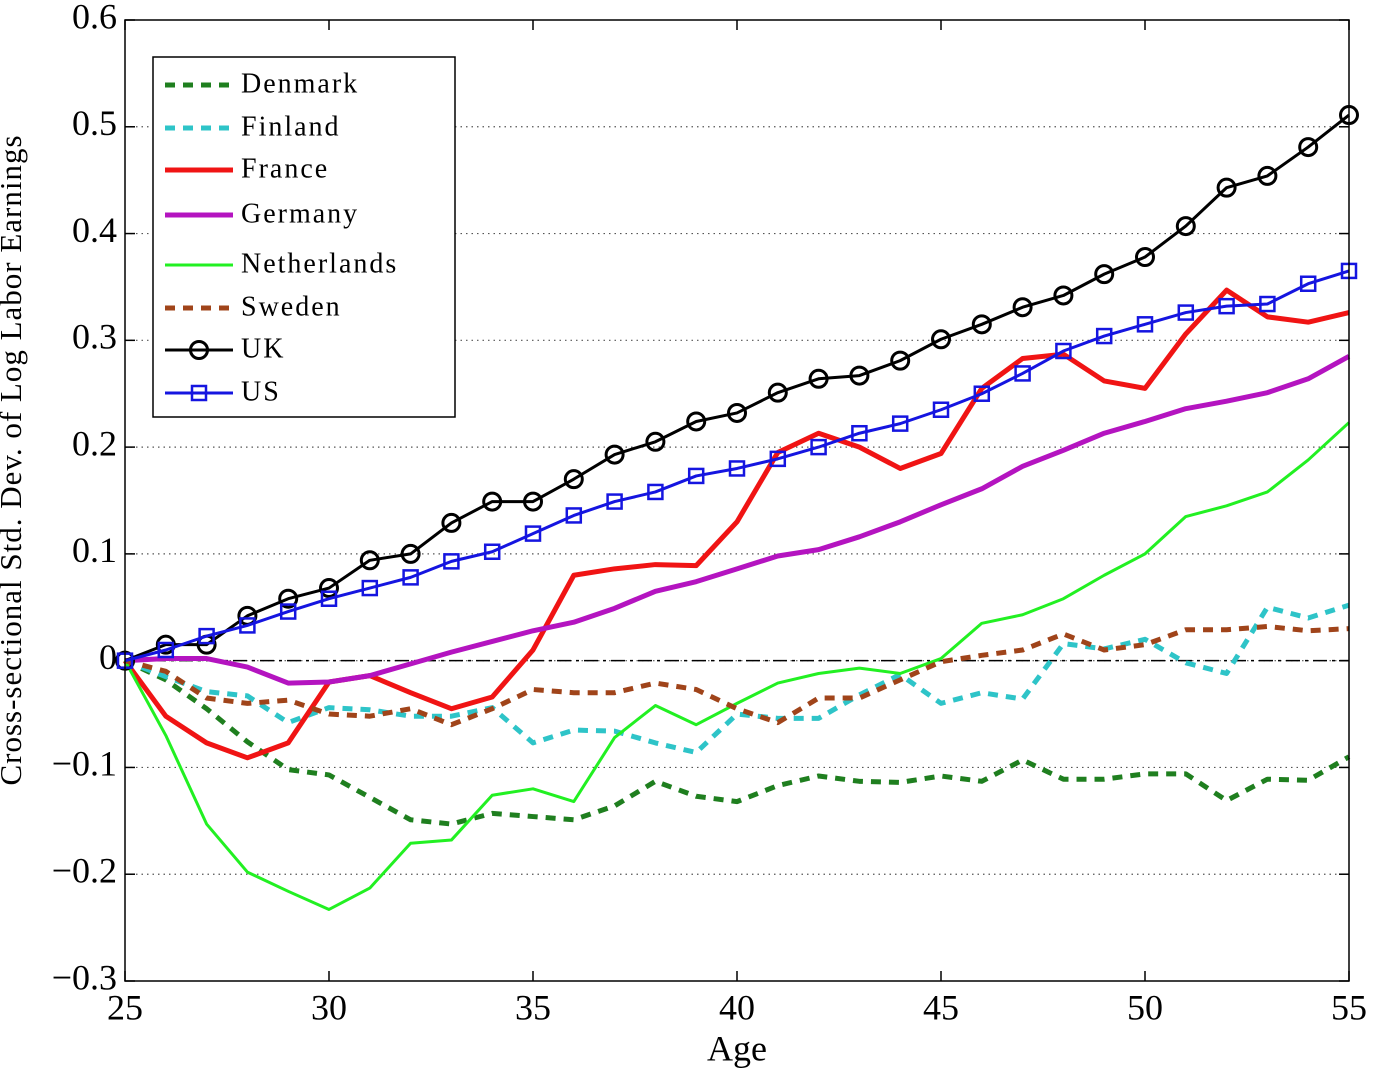  I want to click on legend-label: Netherlands, so click(319, 263).